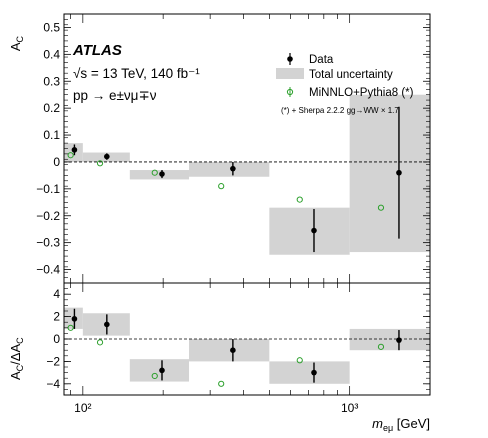 The height and width of the screenshot is (438, 488). What do you see at coordinates (53, 384) in the screenshot?
I see `bot-ytick-label: −4` at bounding box center [53, 384].